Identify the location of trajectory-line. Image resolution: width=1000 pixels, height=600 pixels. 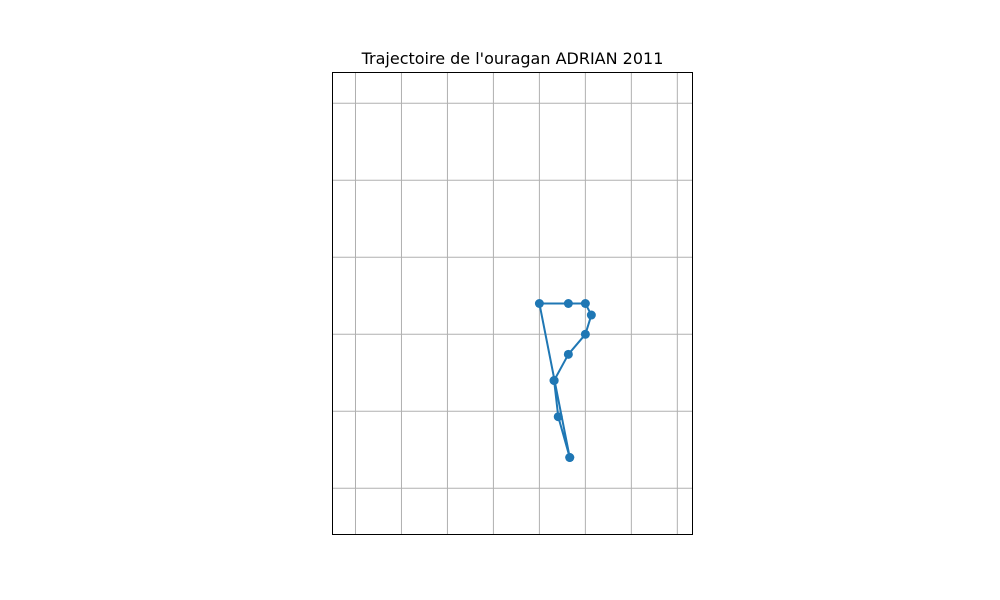
(565, 380).